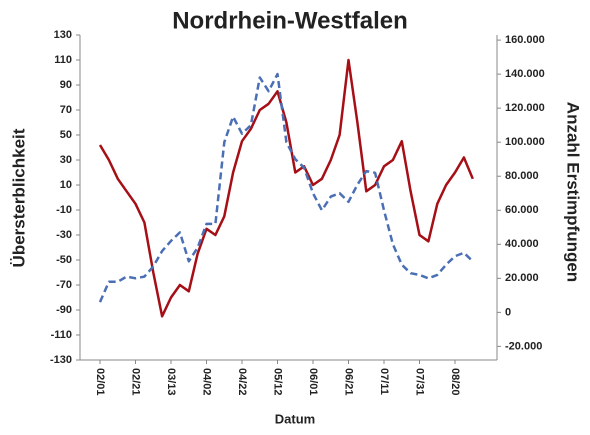 The height and width of the screenshot is (435, 590). Describe the element at coordinates (522, 210) in the screenshot. I see `y2-tick-label: 60.000` at that location.